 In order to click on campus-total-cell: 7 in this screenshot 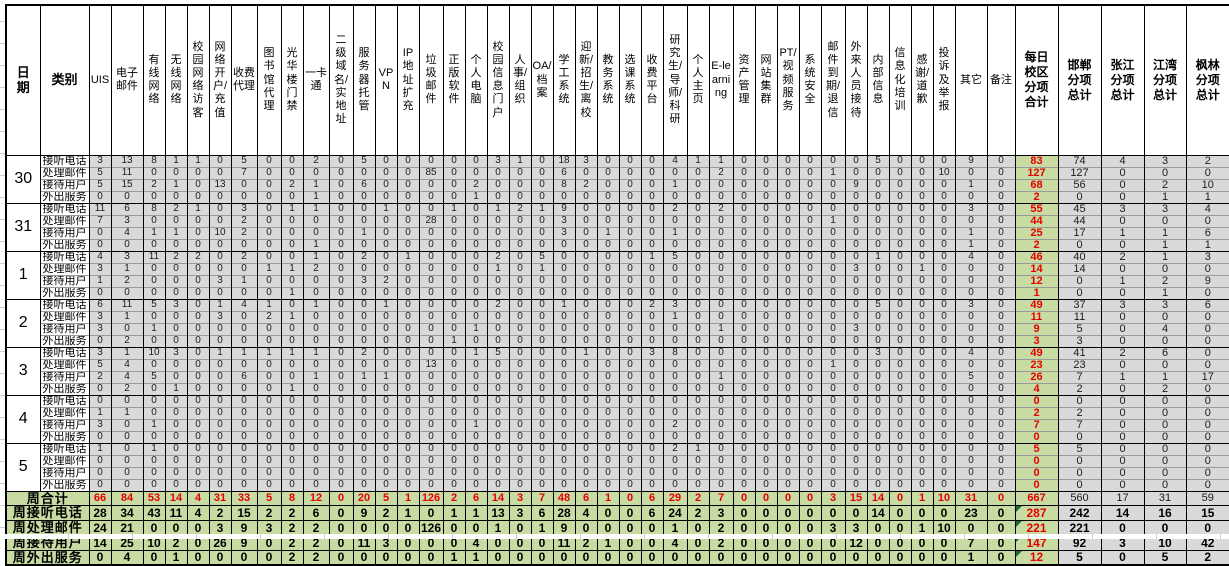, I will do `click(1079, 376)`.